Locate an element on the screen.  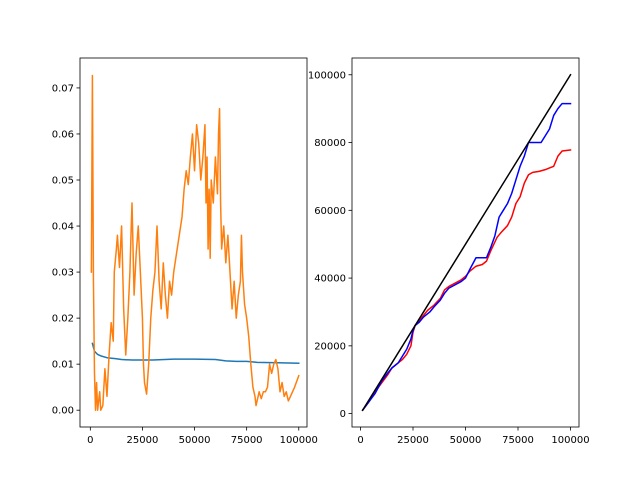
y-tick-label: 100000 is located at coordinates (327, 75).